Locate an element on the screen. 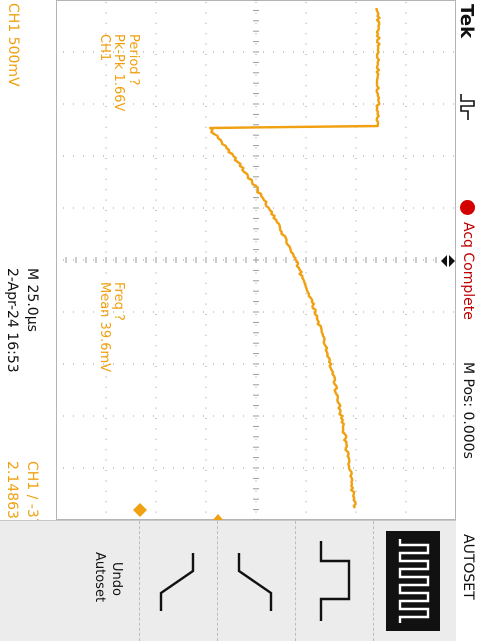  timebase-readout: M 25.0µs is located at coordinates (32, 300).